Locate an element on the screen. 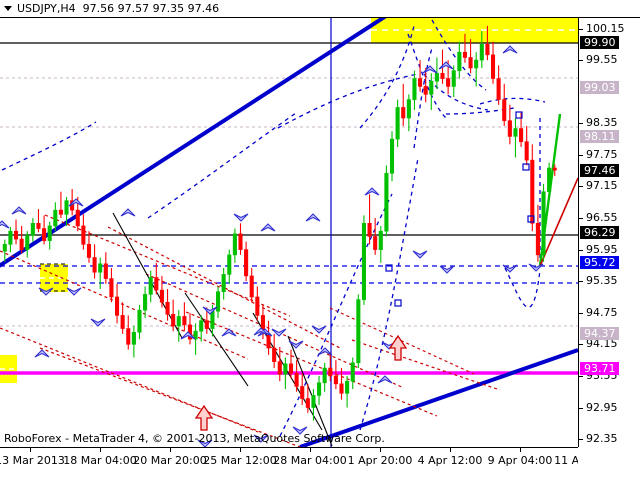 The width and height of the screenshot is (640, 480). zone-box-mid-left is located at coordinates (54, 277).